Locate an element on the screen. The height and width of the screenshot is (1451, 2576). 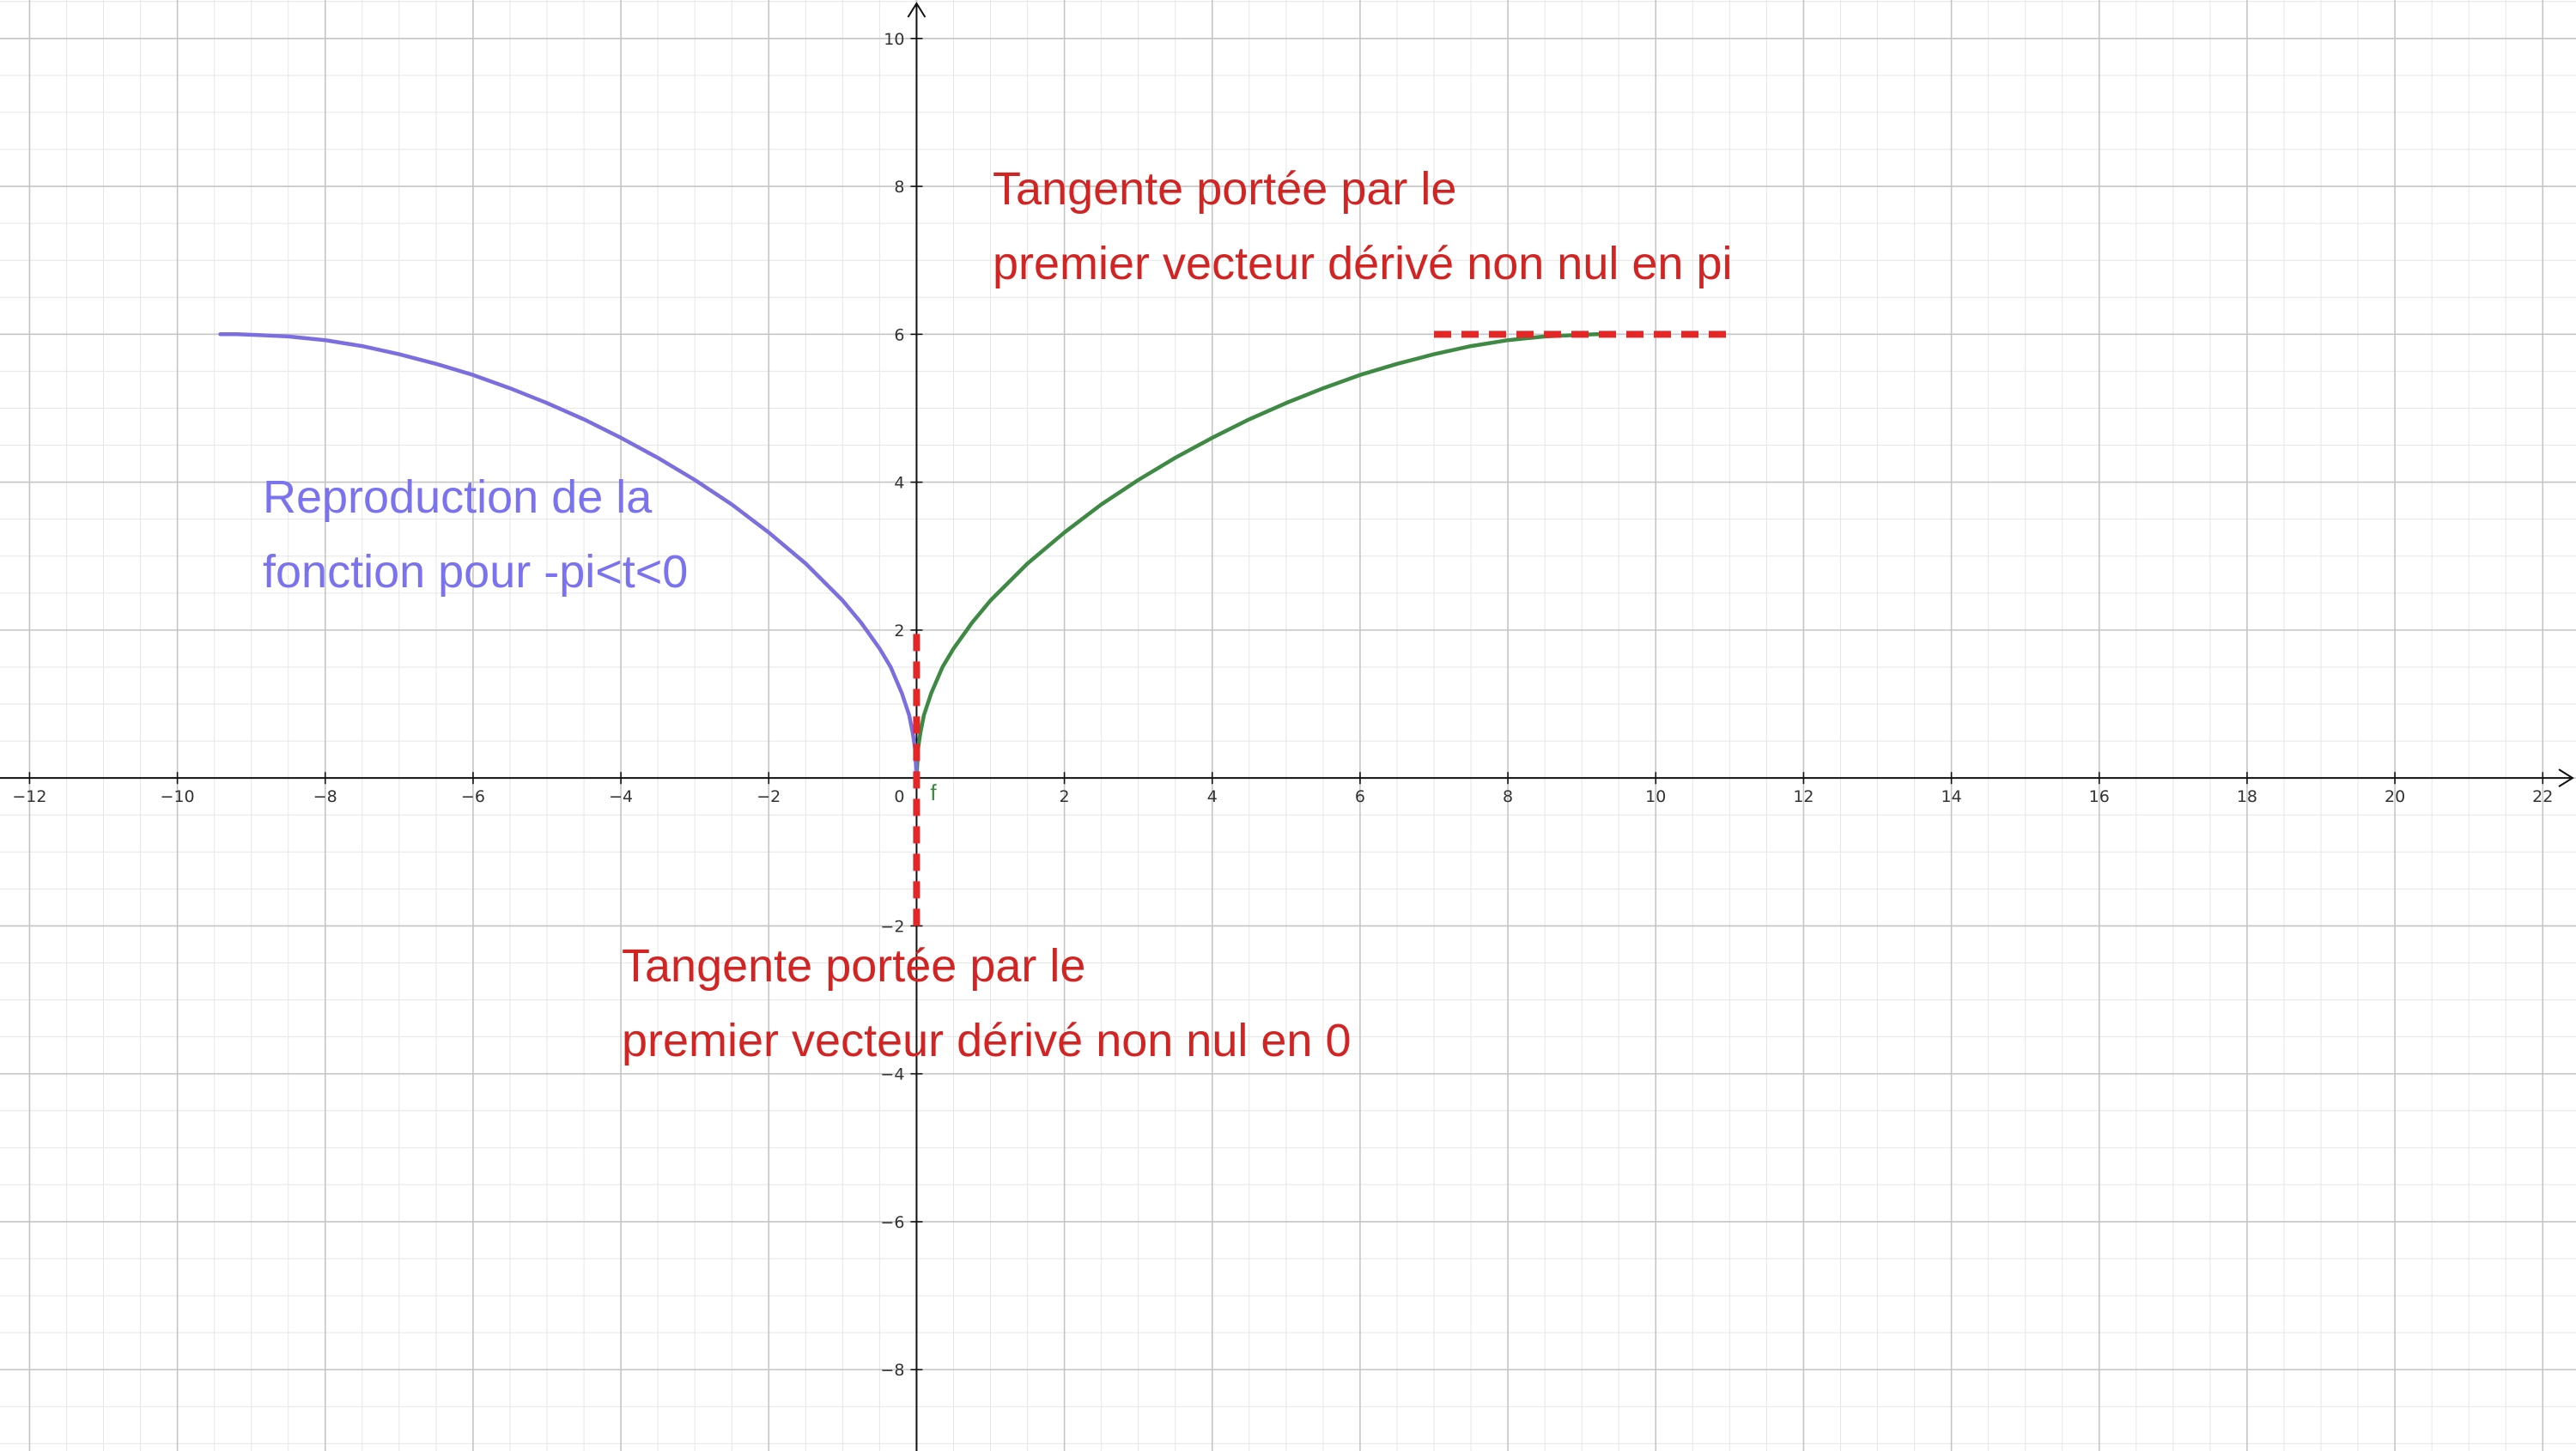
x-axis-ticks: −12 −10 −8 −6 −4 −2 0 2 4 6 8 10 12 14 16 18 20 22 is located at coordinates (1283, 789).